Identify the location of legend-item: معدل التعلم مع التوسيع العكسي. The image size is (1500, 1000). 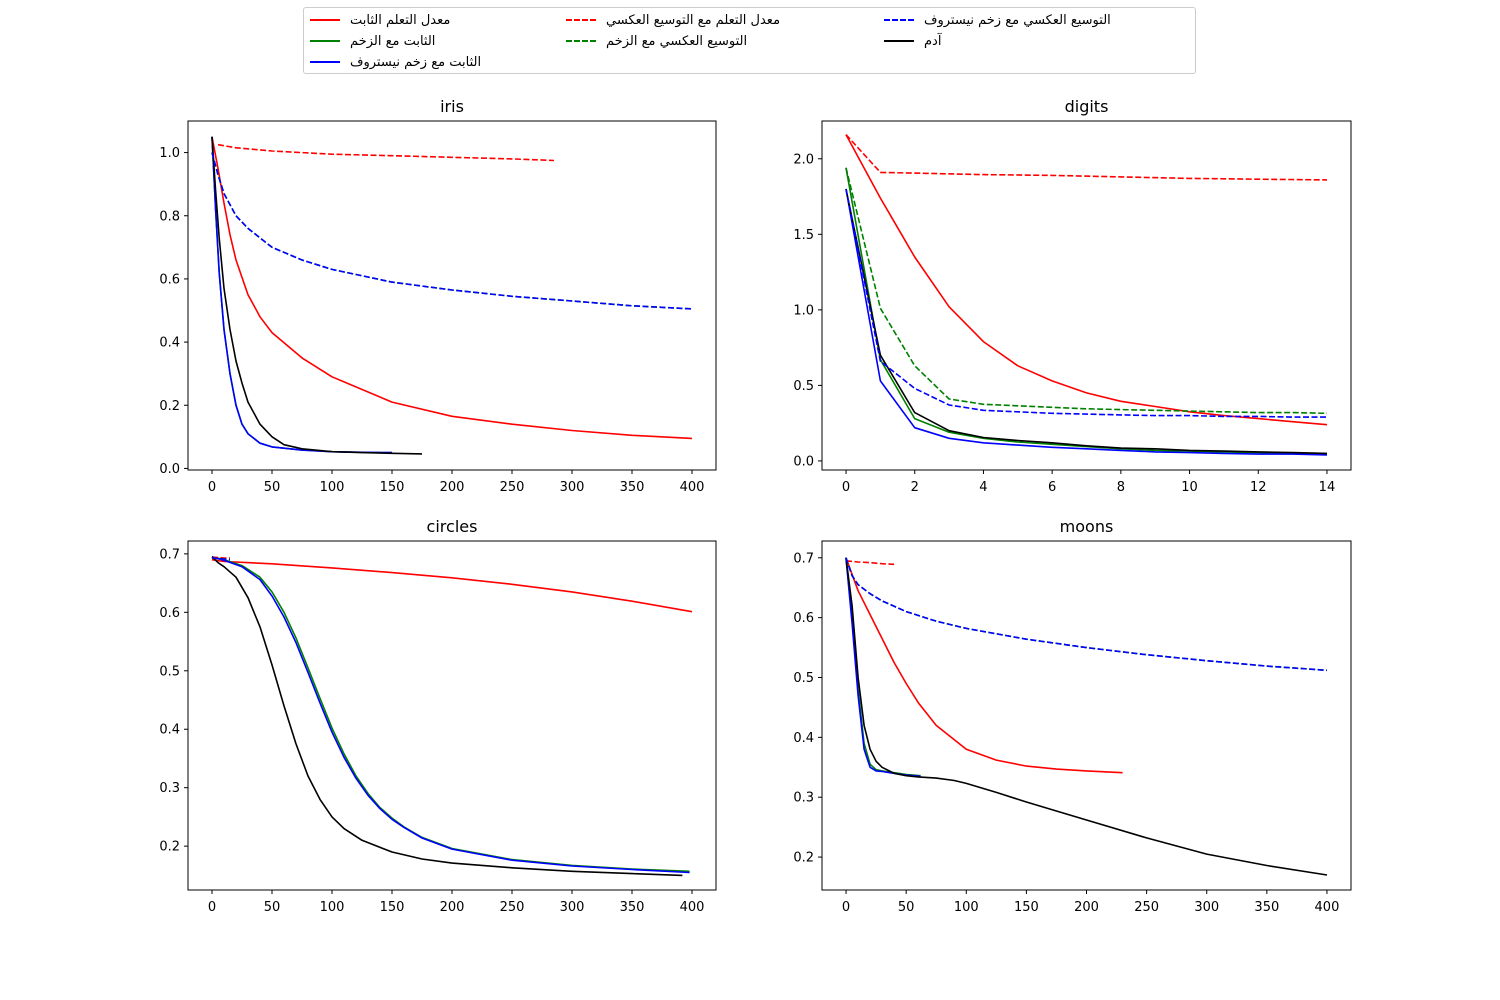
(673, 20).